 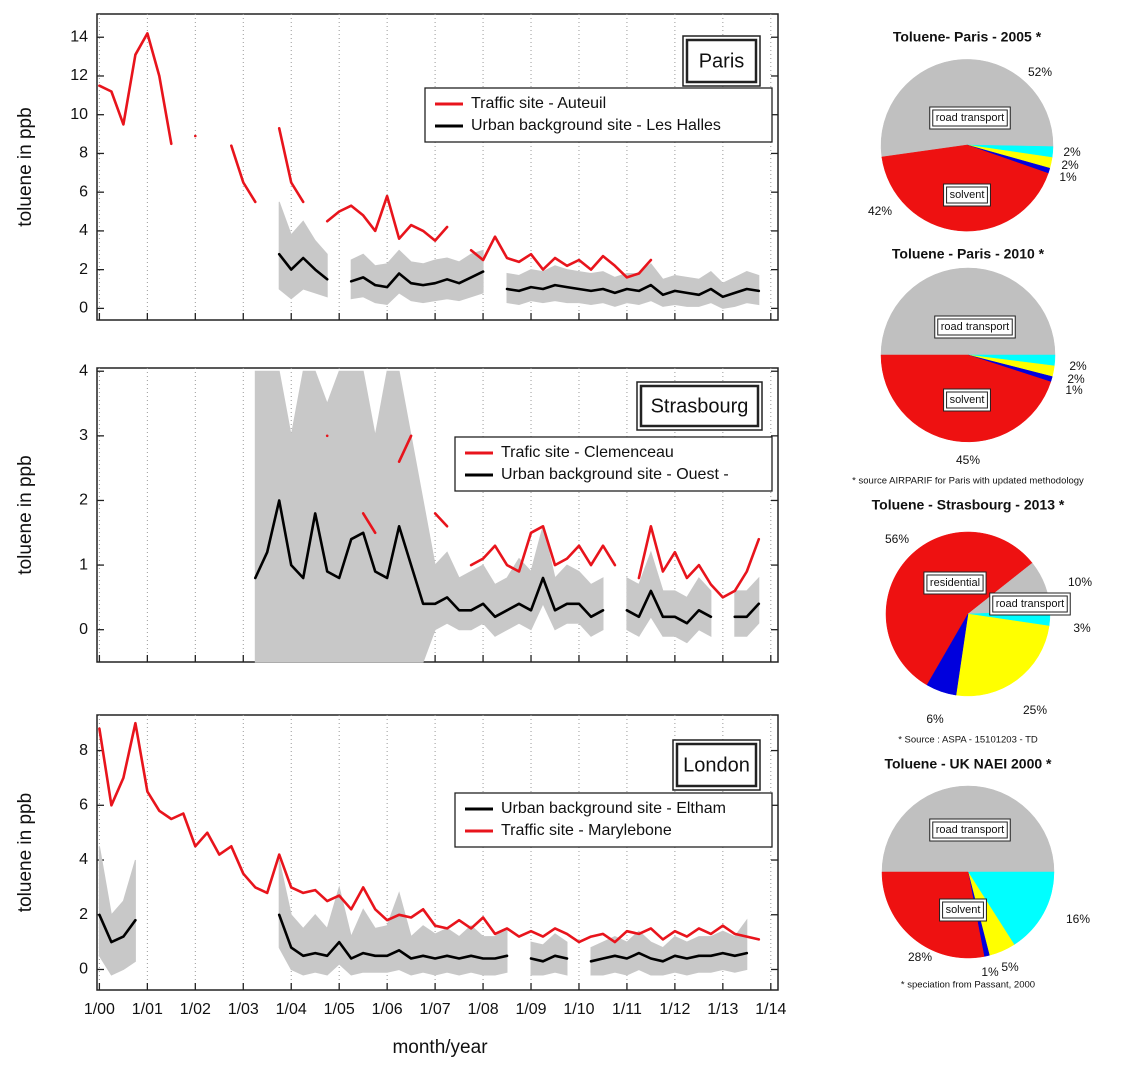 I want to click on pie-title: Toluene - Strasbourg - 2013 *, so click(x=968, y=505).